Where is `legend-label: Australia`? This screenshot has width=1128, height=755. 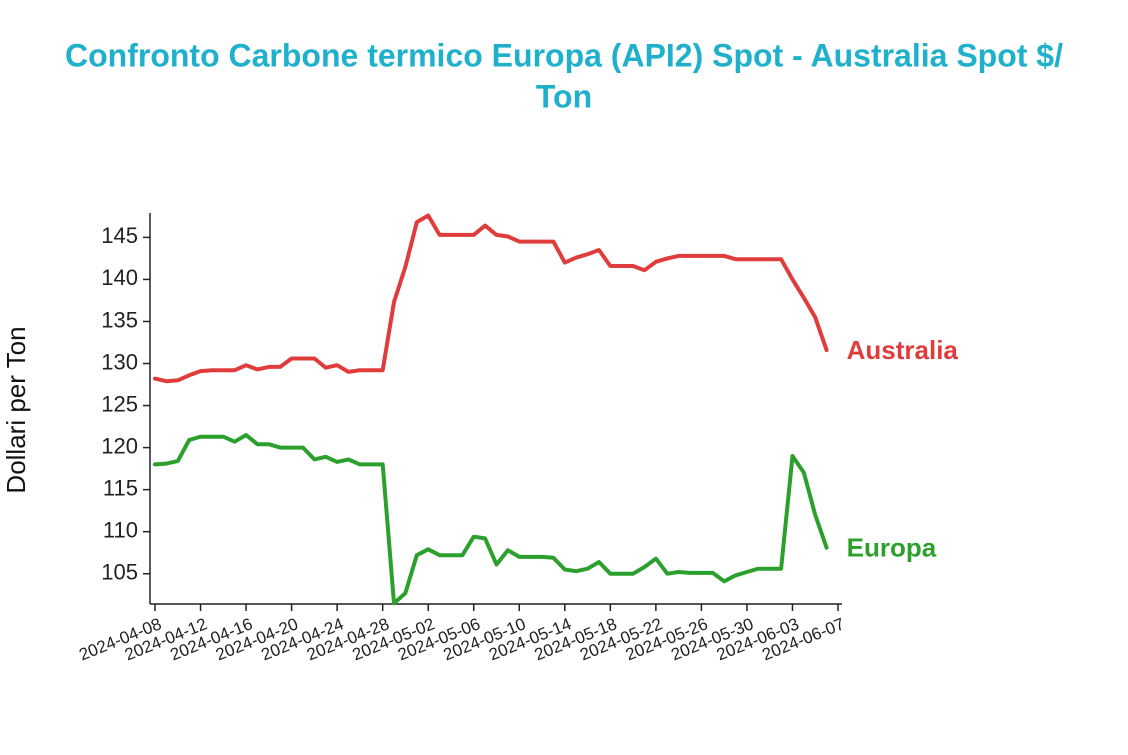 legend-label: Australia is located at coordinates (903, 350).